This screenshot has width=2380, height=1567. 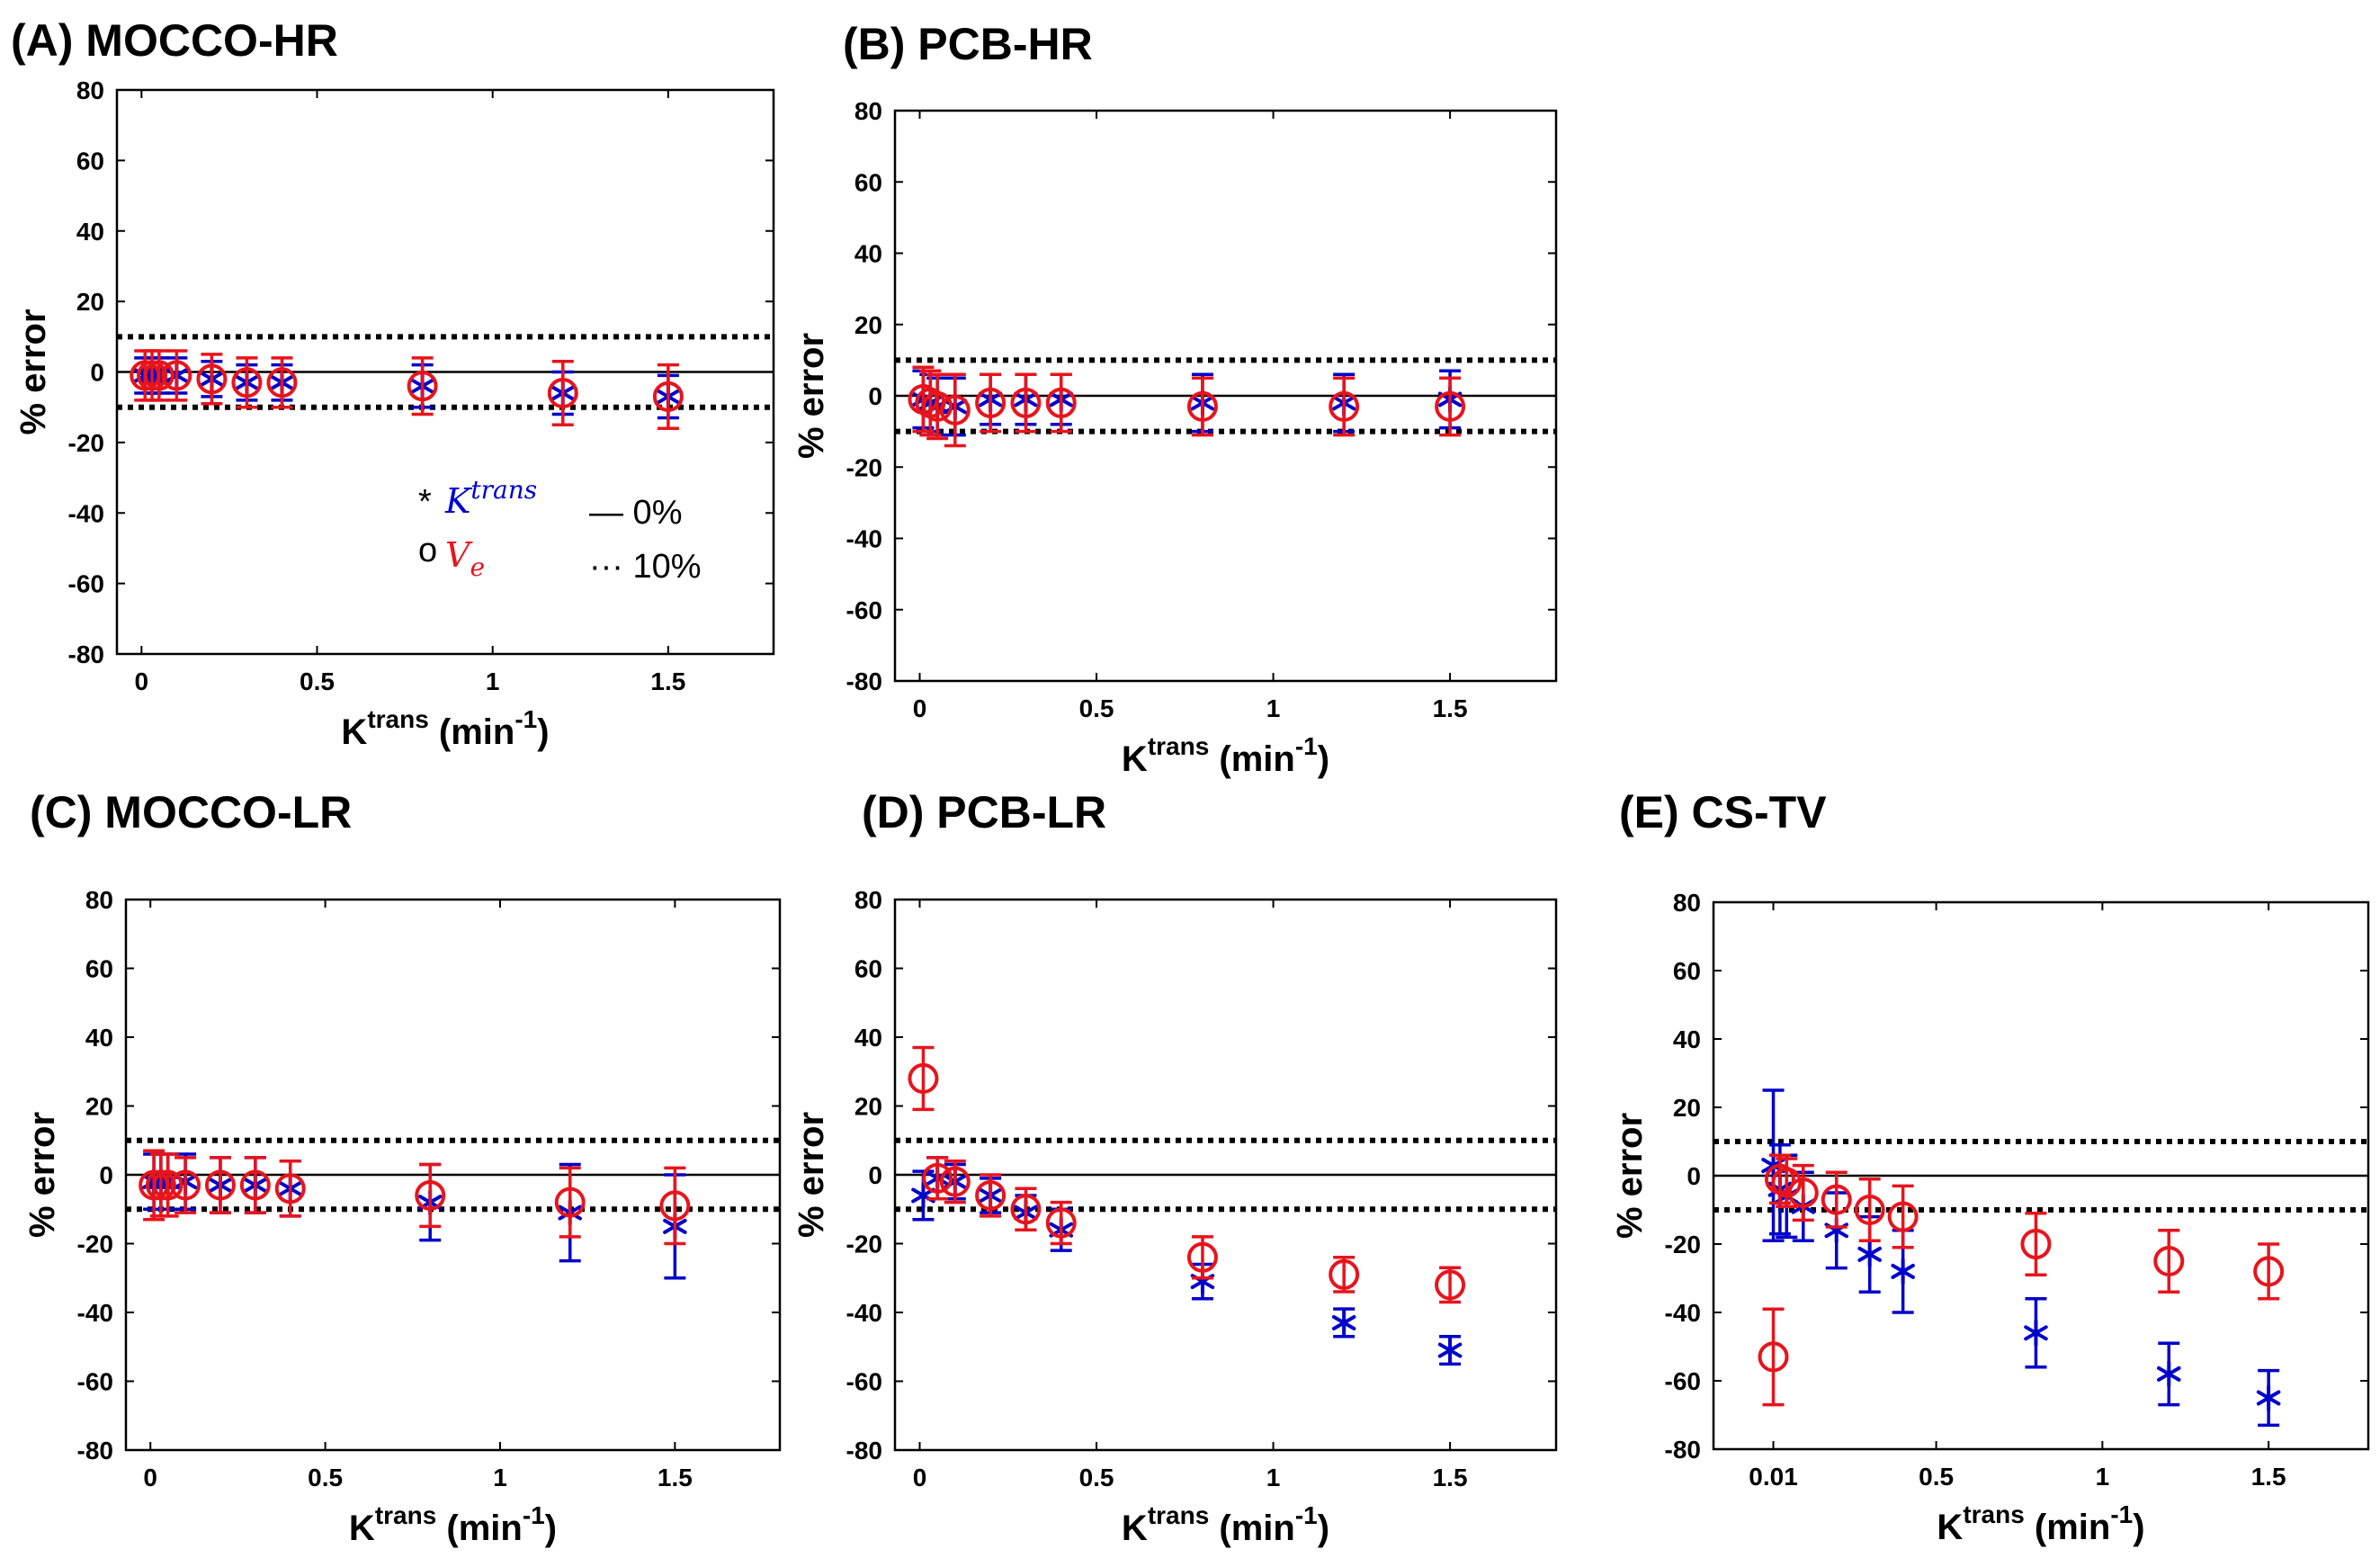 I want to click on legend-ve-main: V, so click(x=459, y=555).